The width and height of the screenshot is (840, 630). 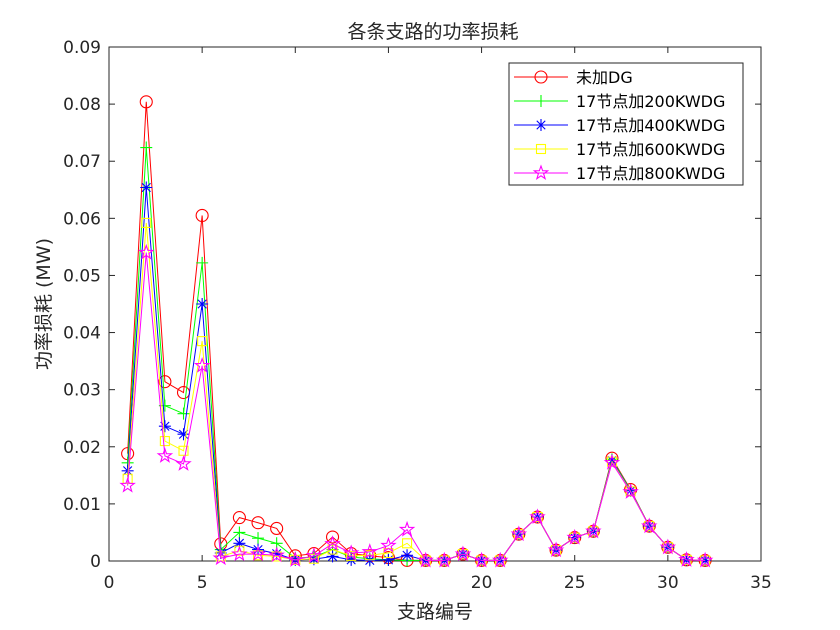 What do you see at coordinates (604, 77) in the screenshot?
I see `legend-label: 未加DG` at bounding box center [604, 77].